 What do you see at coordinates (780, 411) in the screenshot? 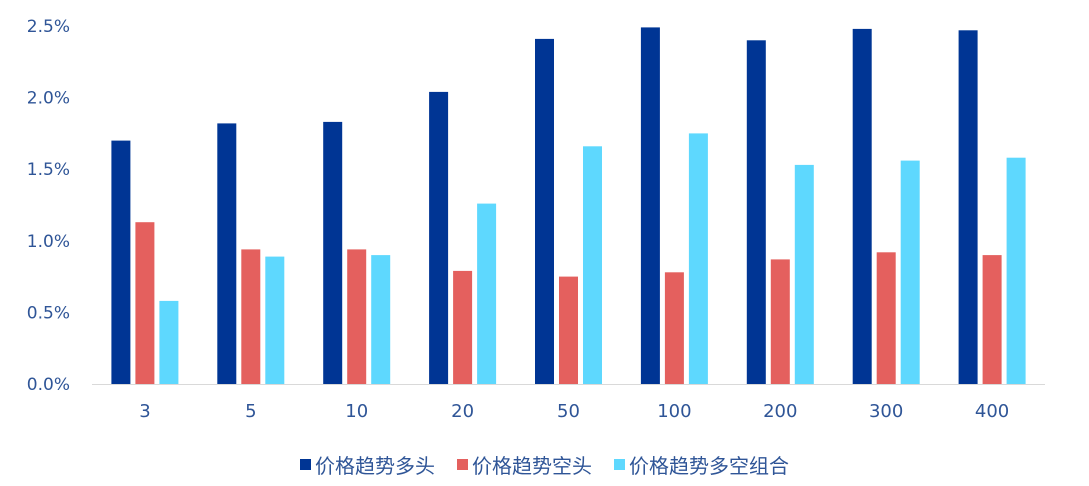
I see `x-tick-label: 200` at bounding box center [780, 411].